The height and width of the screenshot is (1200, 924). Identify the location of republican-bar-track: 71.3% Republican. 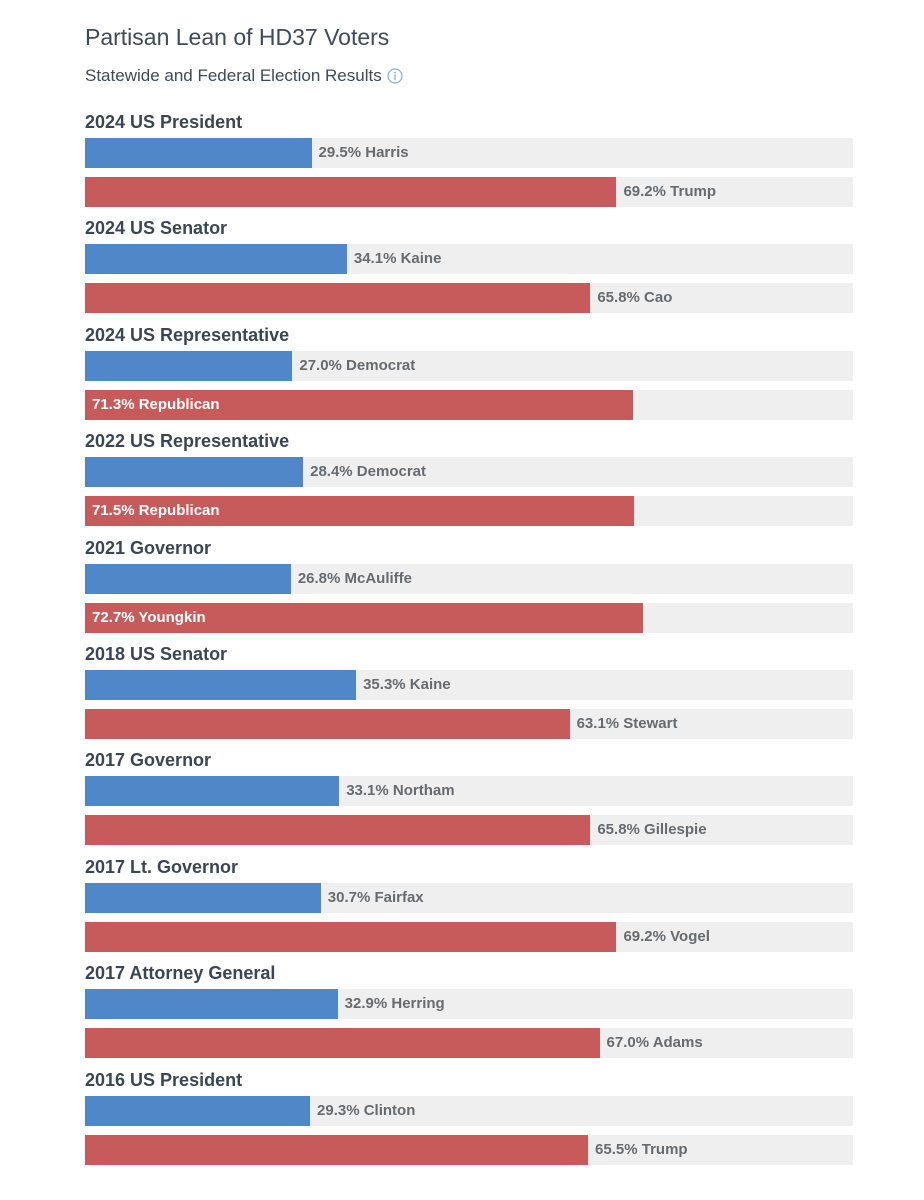
(469, 404).